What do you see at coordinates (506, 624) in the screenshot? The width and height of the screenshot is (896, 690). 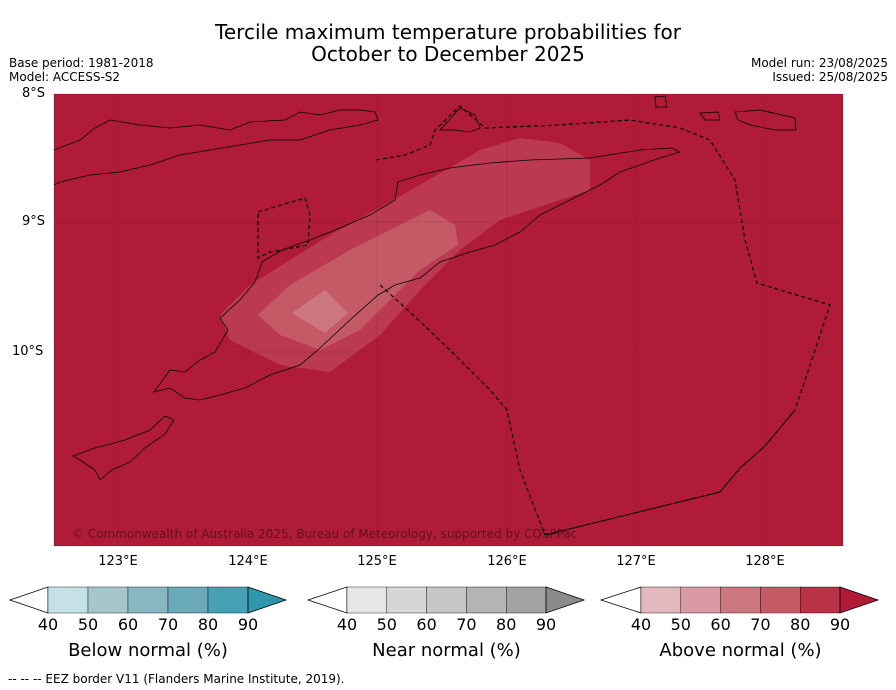 I see `near-colorbar-tick: 80` at bounding box center [506, 624].